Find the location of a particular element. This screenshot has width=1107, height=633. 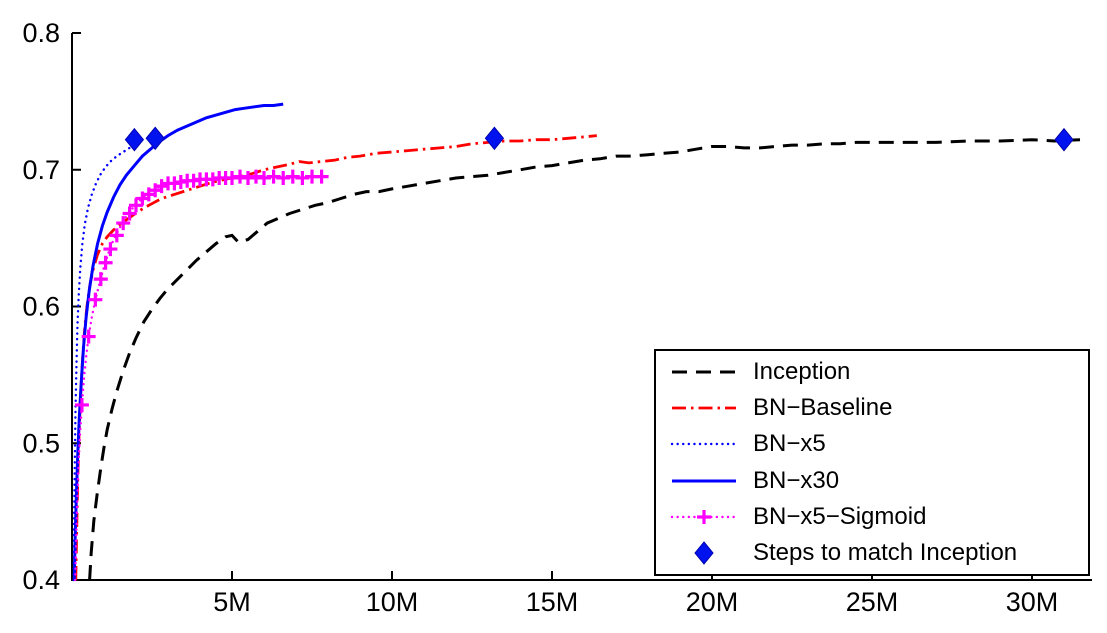

legend-item-bn-baseline: BN−Baseline is located at coordinates (872, 408).